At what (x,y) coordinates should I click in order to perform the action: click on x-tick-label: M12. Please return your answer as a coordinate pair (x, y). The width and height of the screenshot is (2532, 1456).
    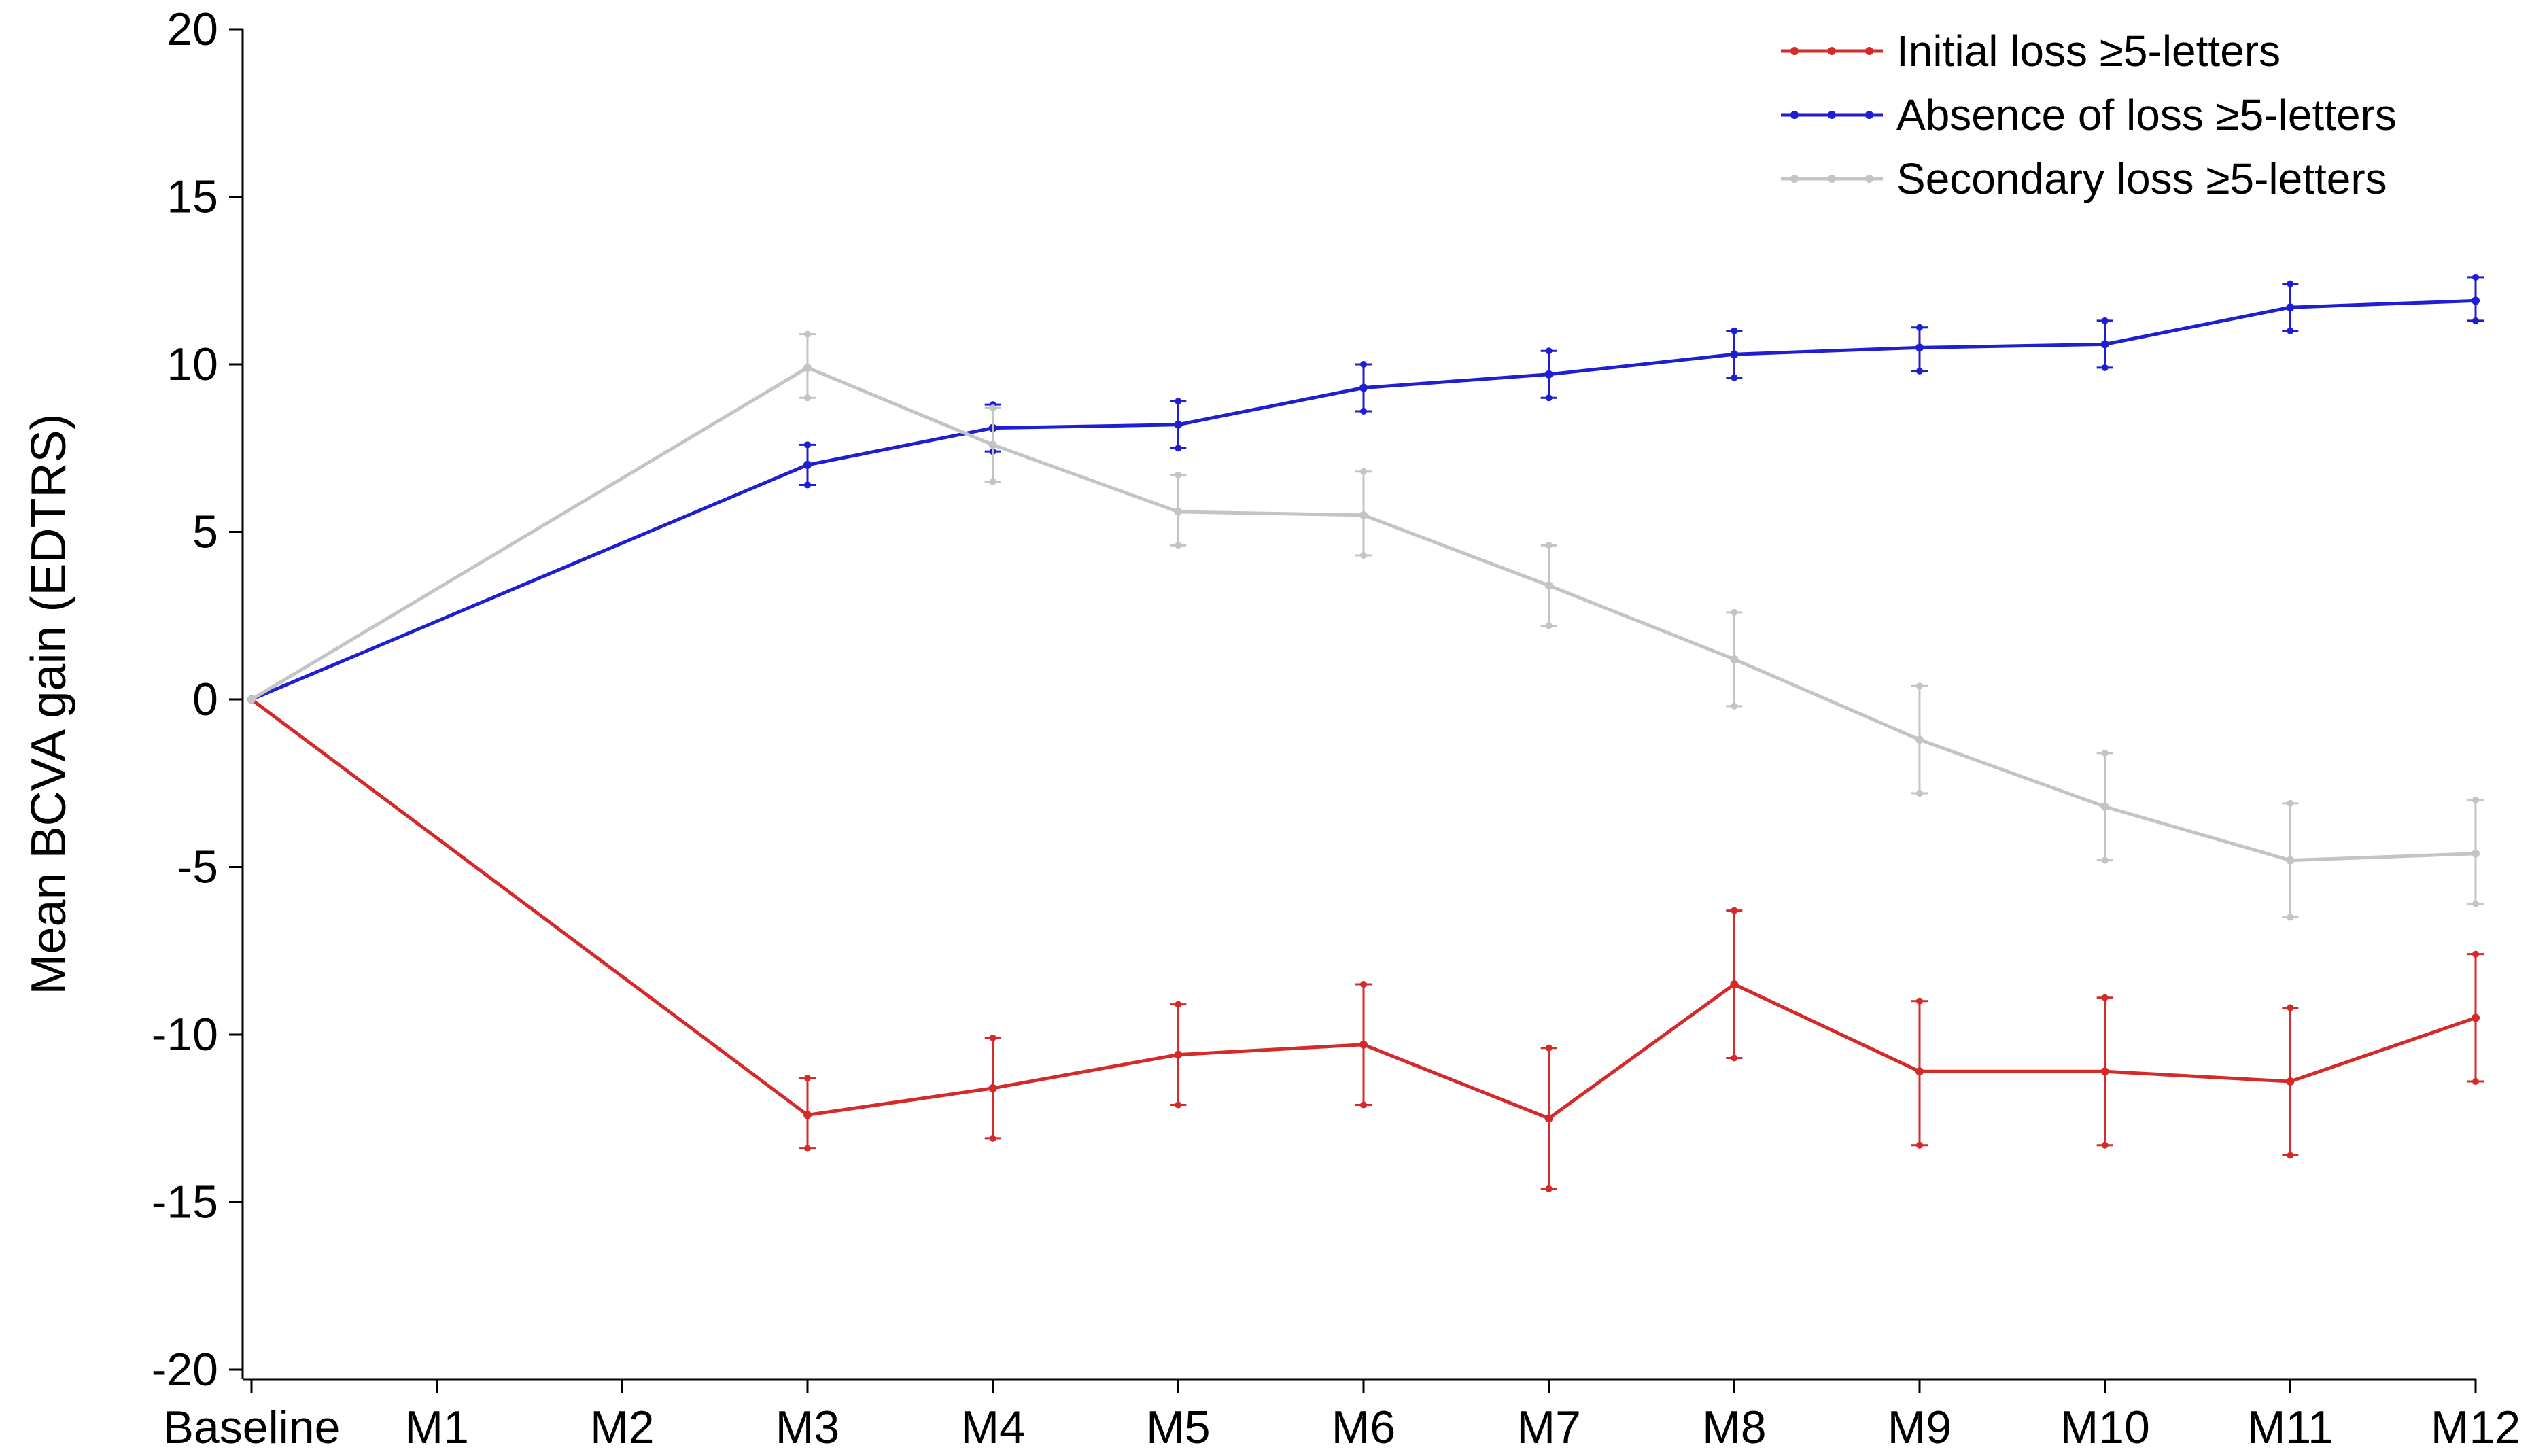
    Looking at the image, I should click on (2475, 1428).